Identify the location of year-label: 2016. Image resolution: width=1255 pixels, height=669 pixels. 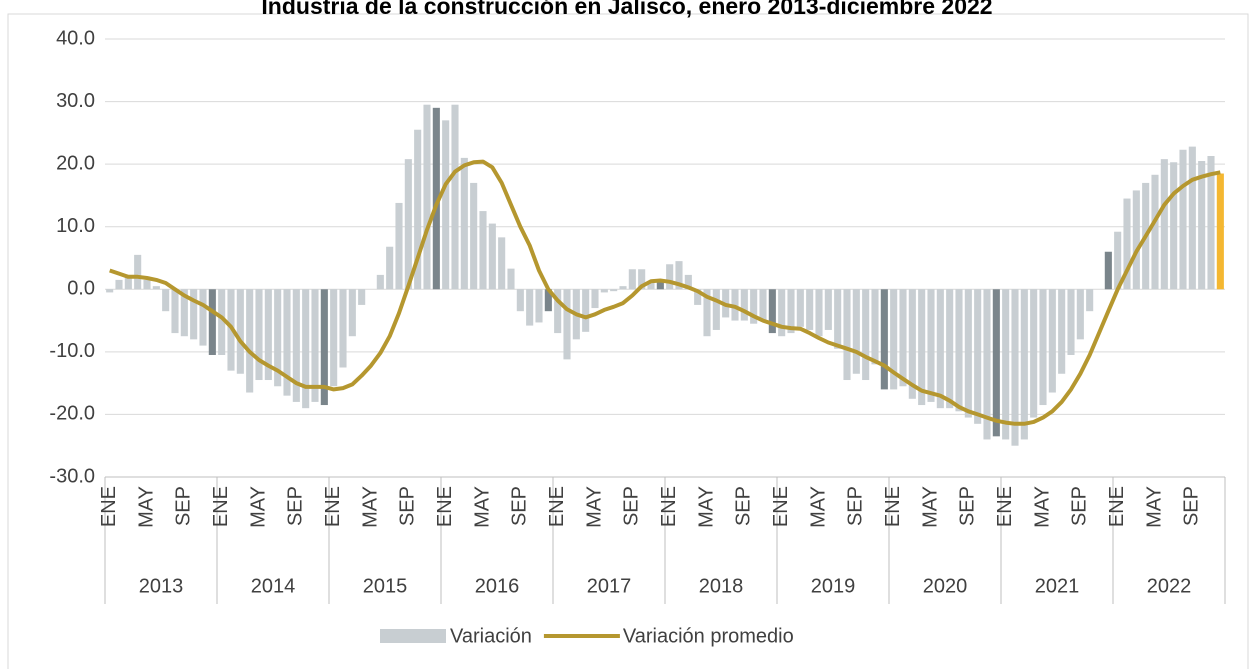
(497, 586).